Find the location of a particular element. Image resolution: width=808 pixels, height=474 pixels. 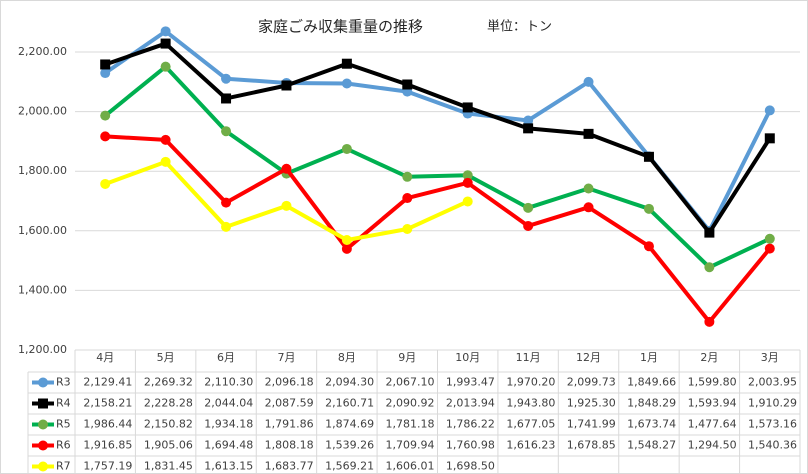

table-cell: 2,269.32 is located at coordinates (168, 382).